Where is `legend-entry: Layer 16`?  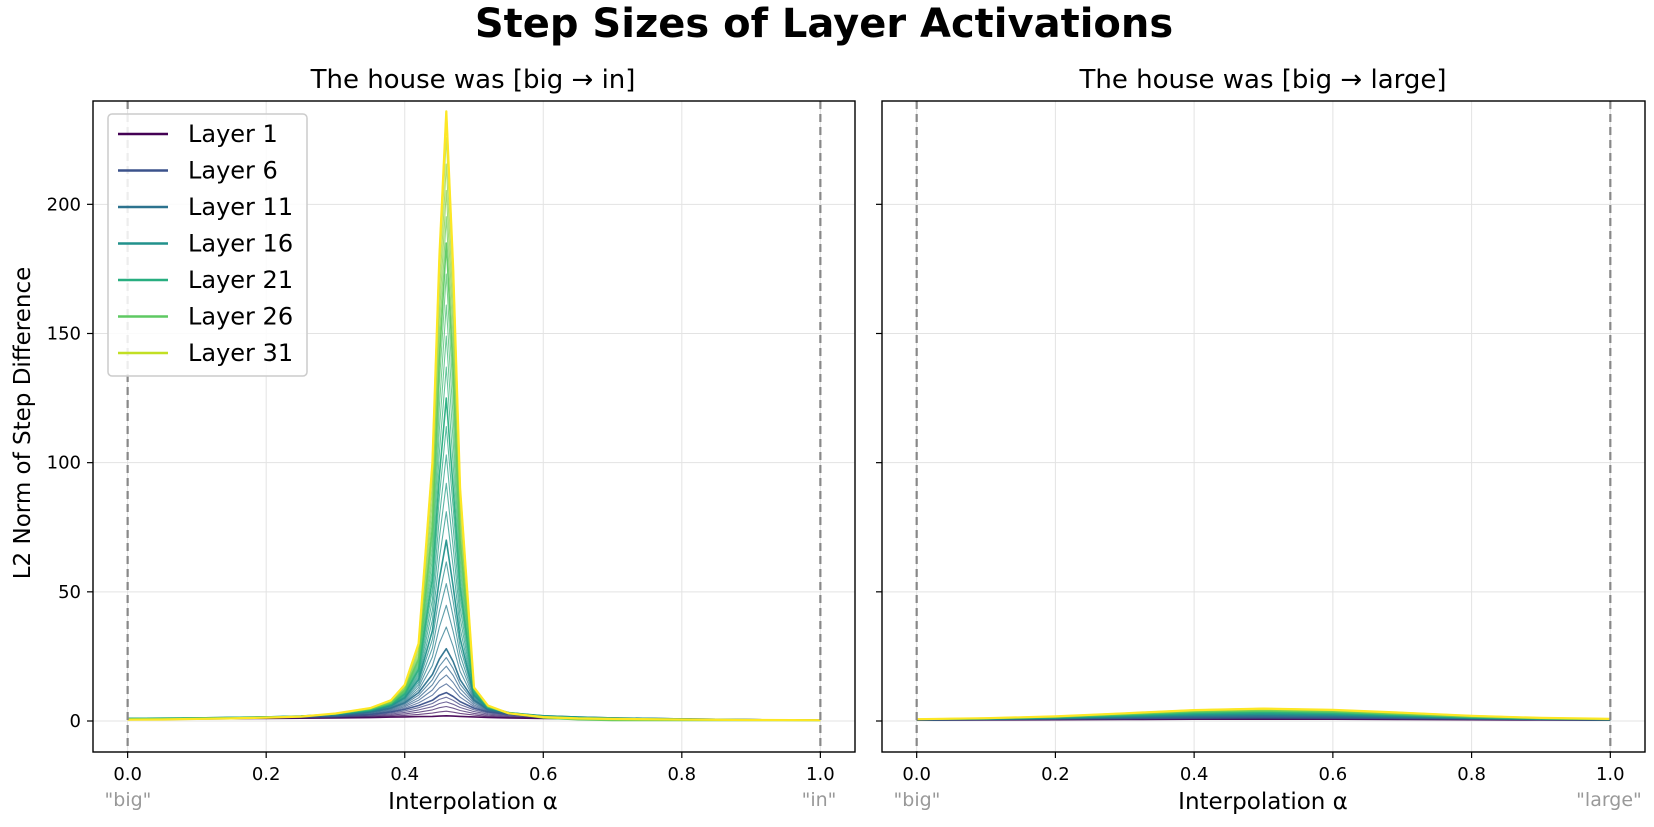
legend-entry: Layer 16 is located at coordinates (240, 244).